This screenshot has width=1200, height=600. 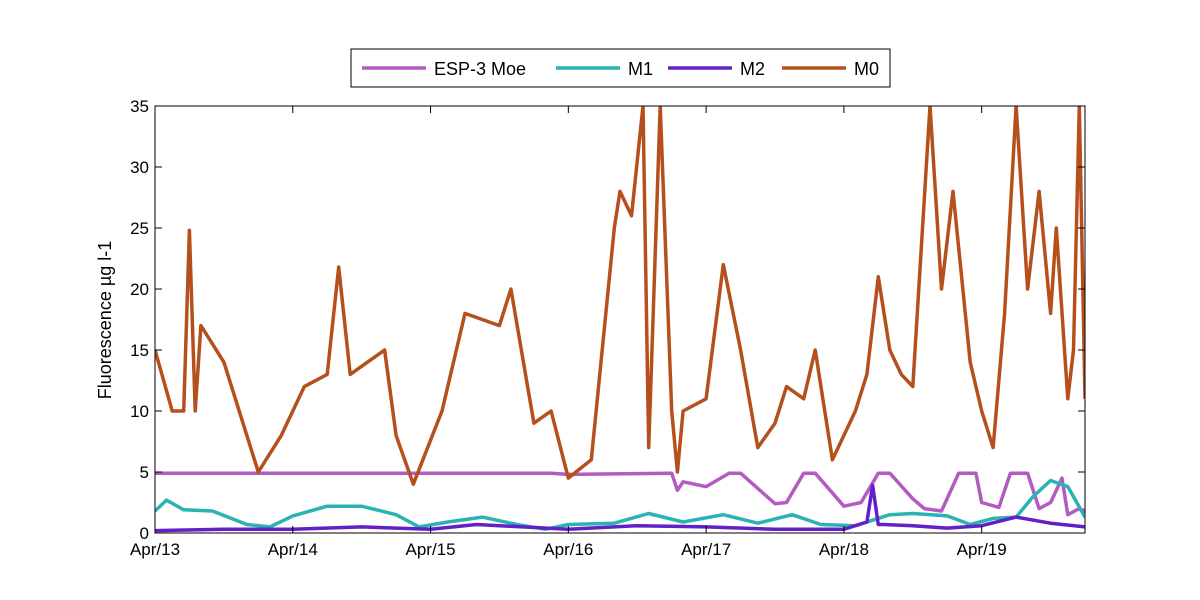 I want to click on y-tick-label: 20, so click(x=139, y=289).